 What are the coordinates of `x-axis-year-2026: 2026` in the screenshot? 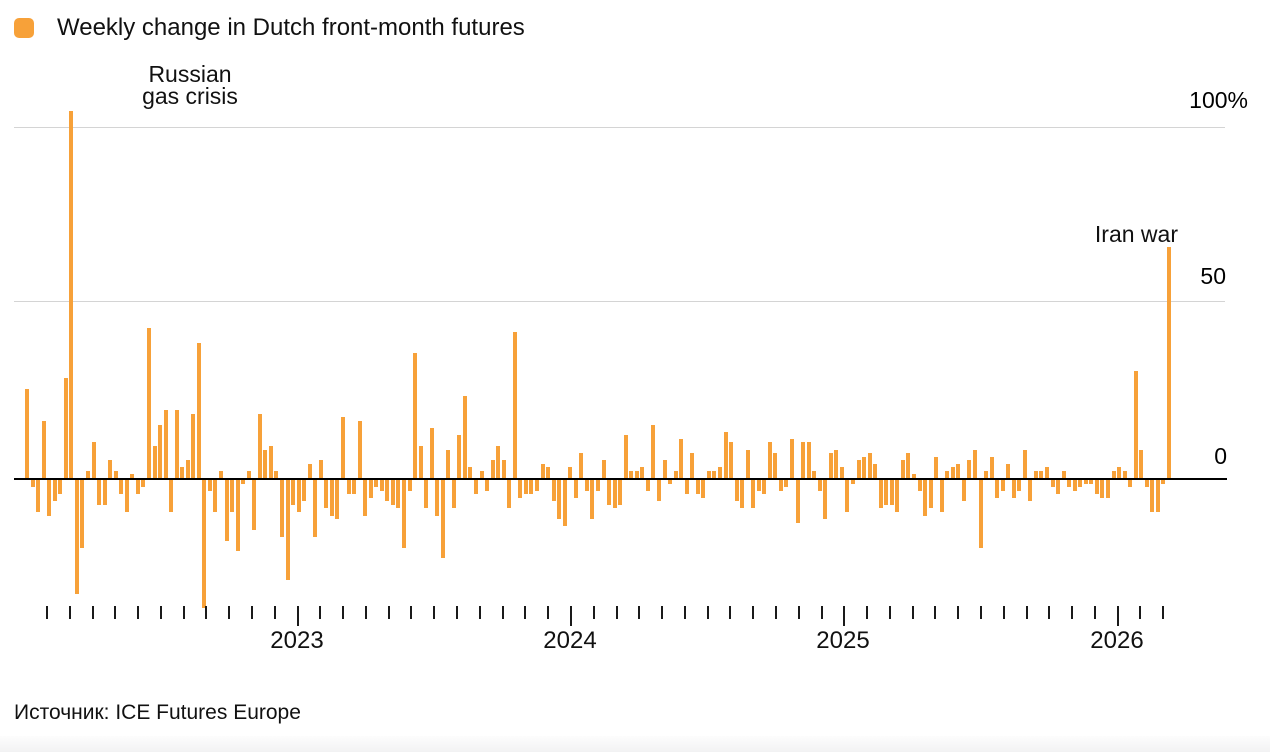 It's located at (1117, 640).